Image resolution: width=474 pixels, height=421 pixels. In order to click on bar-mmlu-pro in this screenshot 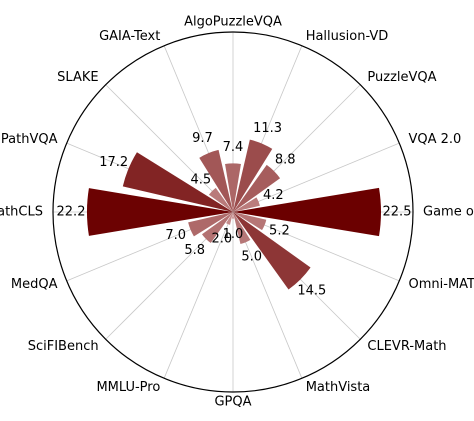, I will do `click(229, 218)`.